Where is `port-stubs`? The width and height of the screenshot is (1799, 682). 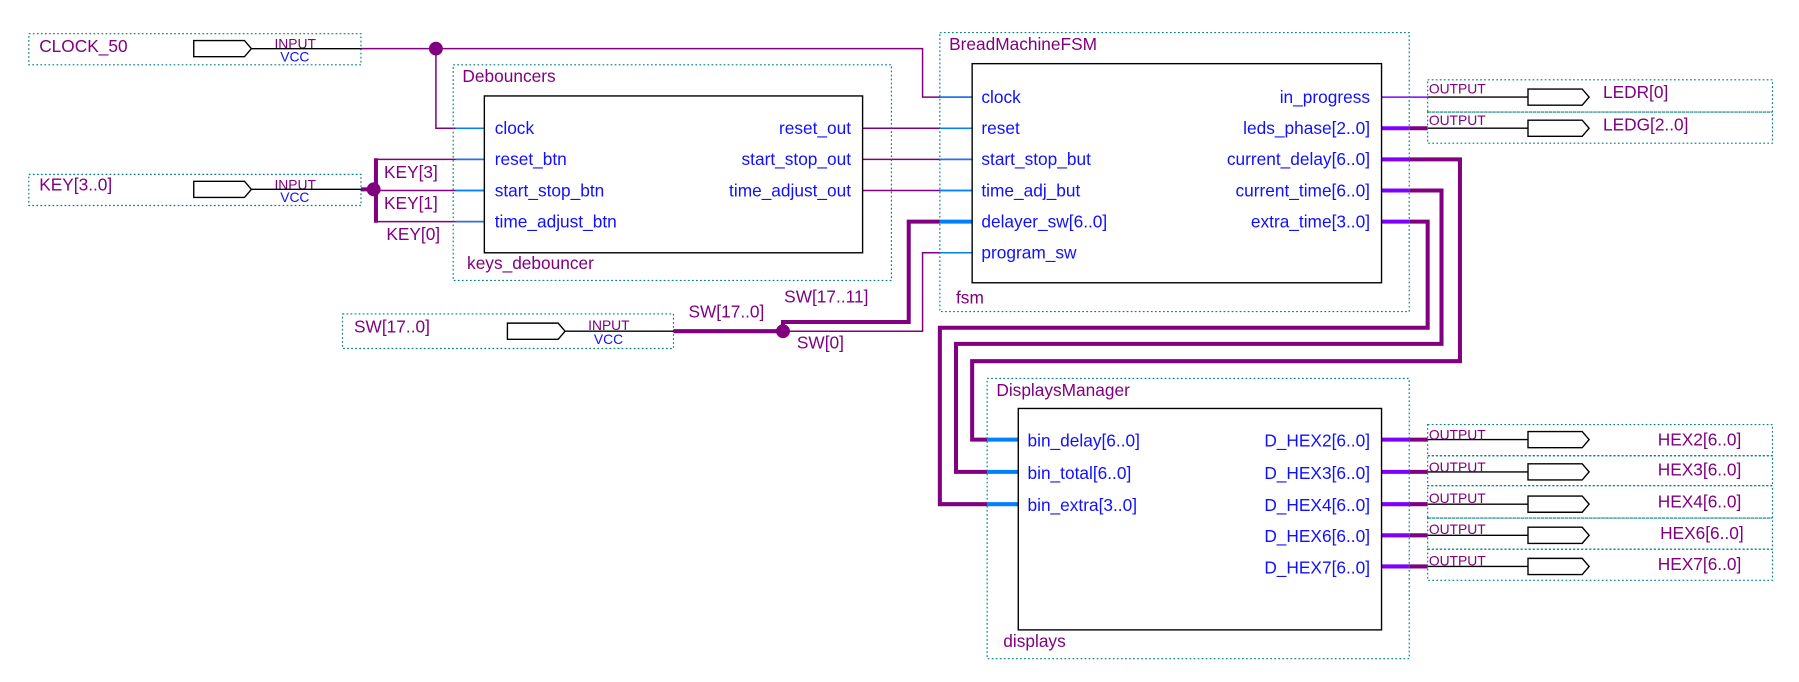
port-stubs is located at coordinates (470, 175).